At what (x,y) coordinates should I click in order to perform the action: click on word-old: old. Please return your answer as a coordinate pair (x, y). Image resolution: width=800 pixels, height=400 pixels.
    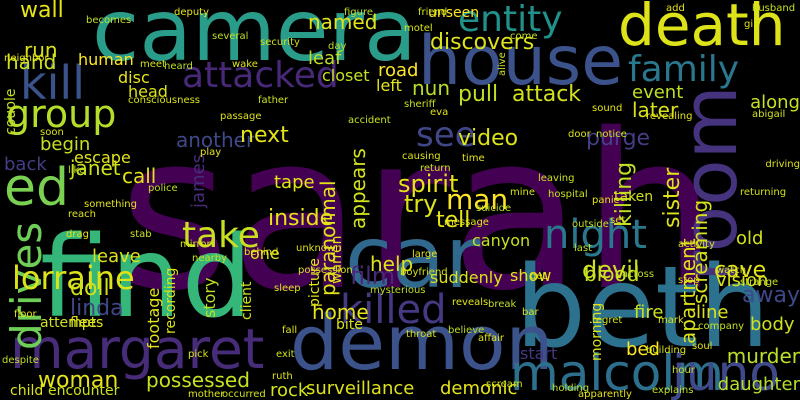
    Looking at the image, I should click on (750, 238).